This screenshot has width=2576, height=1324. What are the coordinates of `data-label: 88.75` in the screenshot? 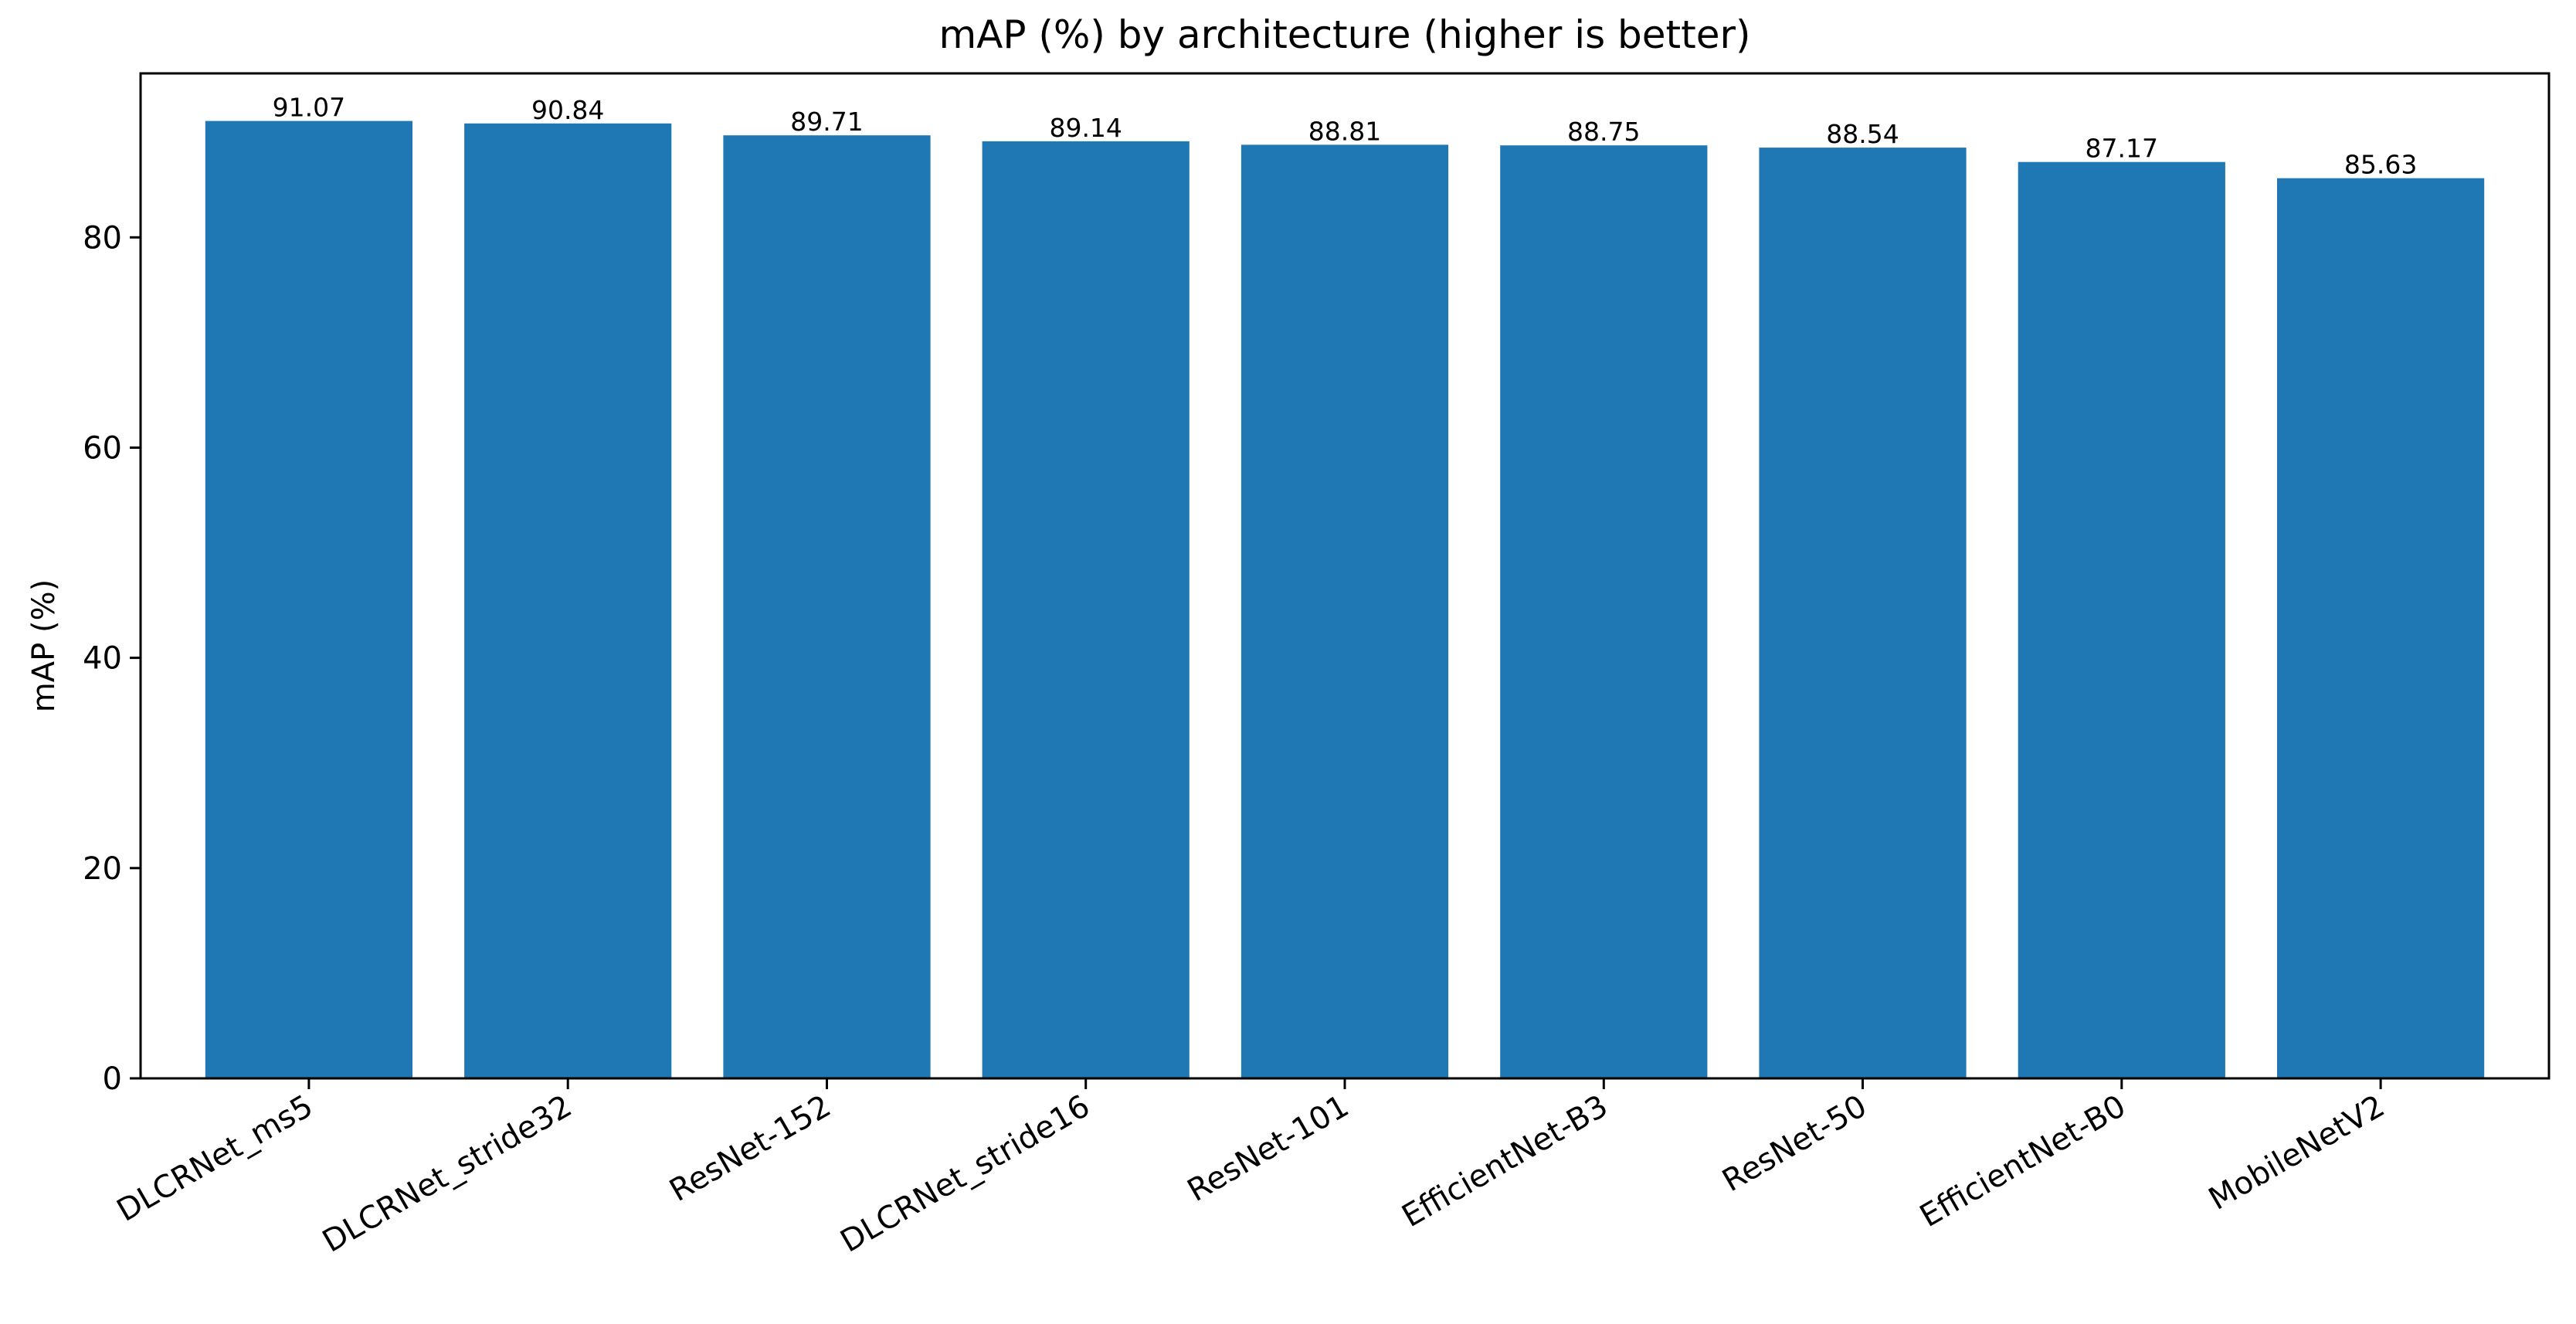 It's located at (1603, 132).